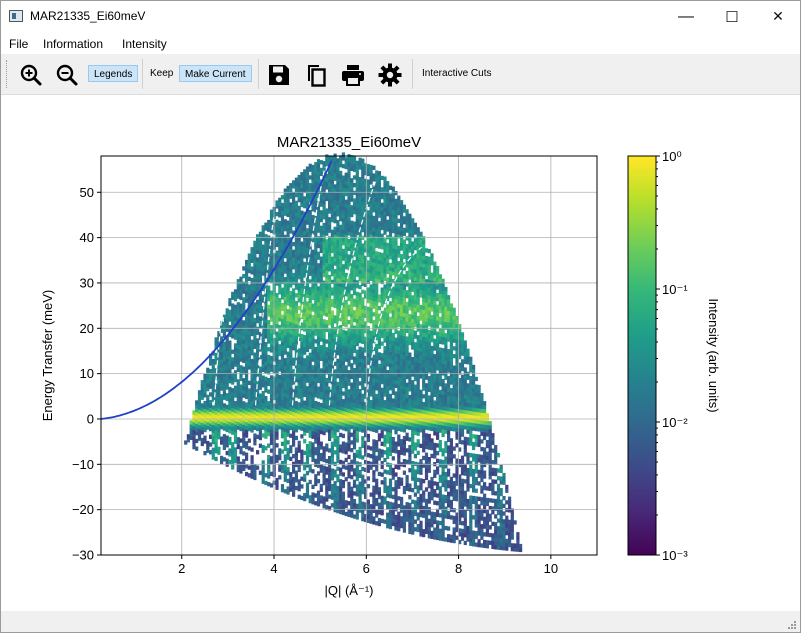 The width and height of the screenshot is (801, 633). Describe the element at coordinates (216, 290) in the screenshot. I see `overlay-curve` at that location.